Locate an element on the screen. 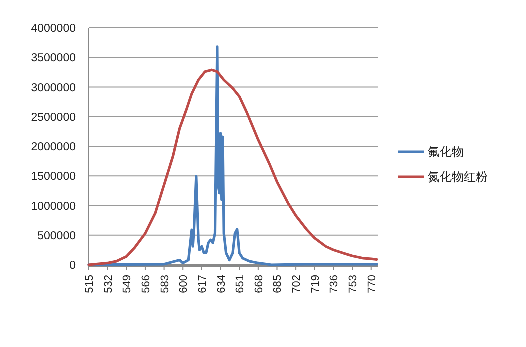  x-tick-label: 515 is located at coordinates (90, 284).